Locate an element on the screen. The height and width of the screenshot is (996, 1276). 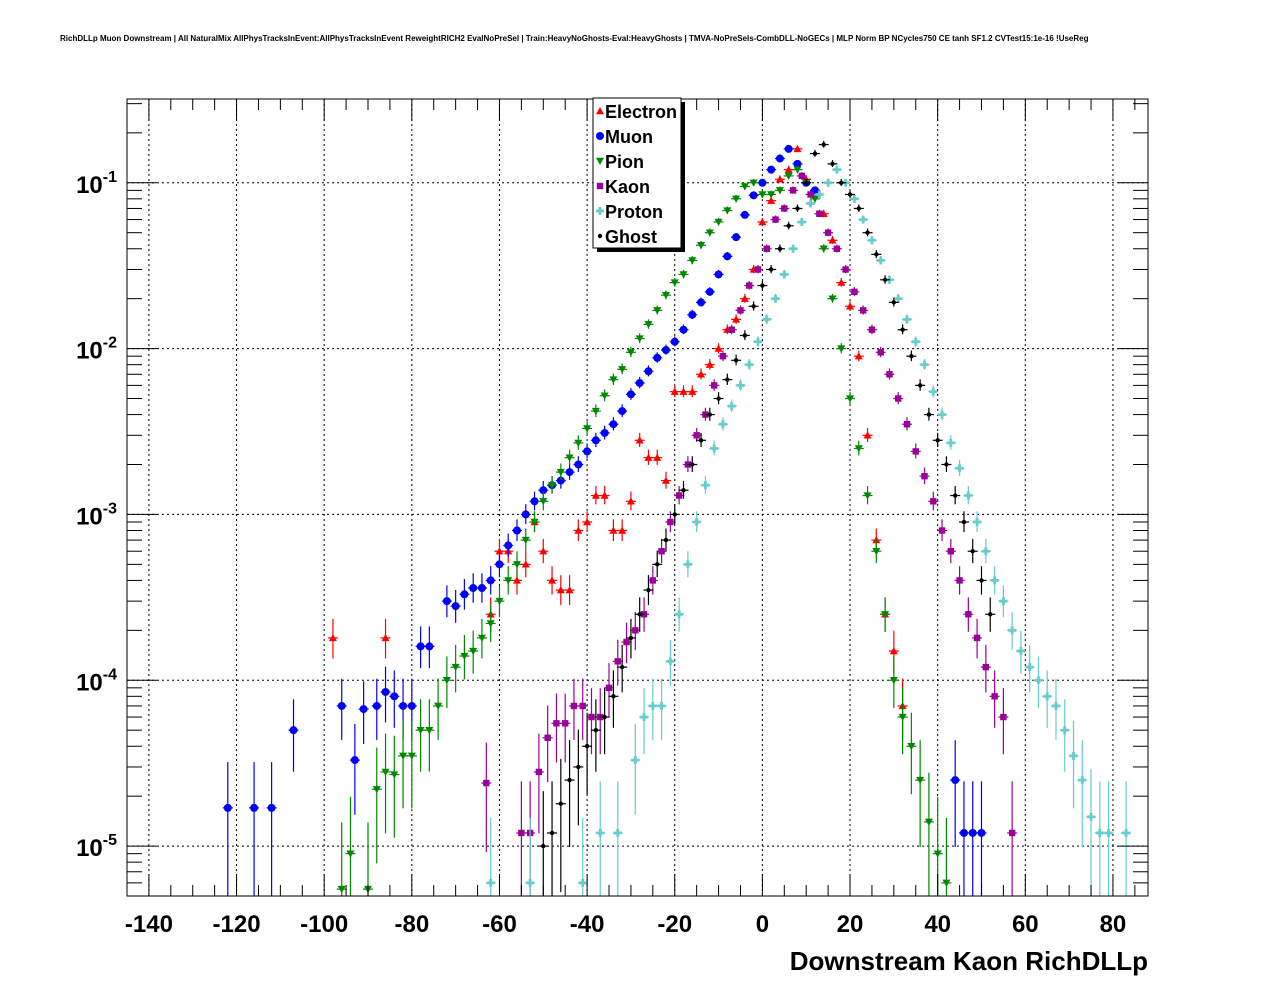
x-axis-label: Downstream Kaon RichDLLp is located at coordinates (969, 961).